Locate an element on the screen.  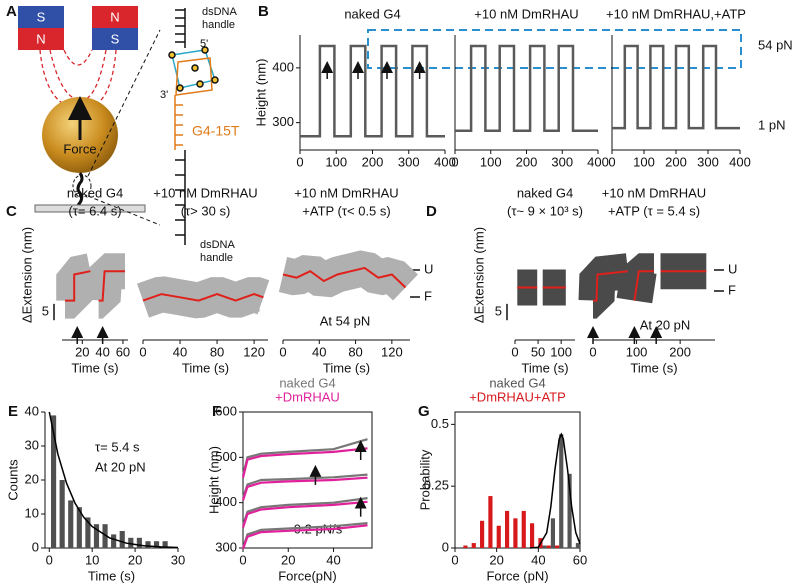
panel-label: A is located at coordinates (11, 11).